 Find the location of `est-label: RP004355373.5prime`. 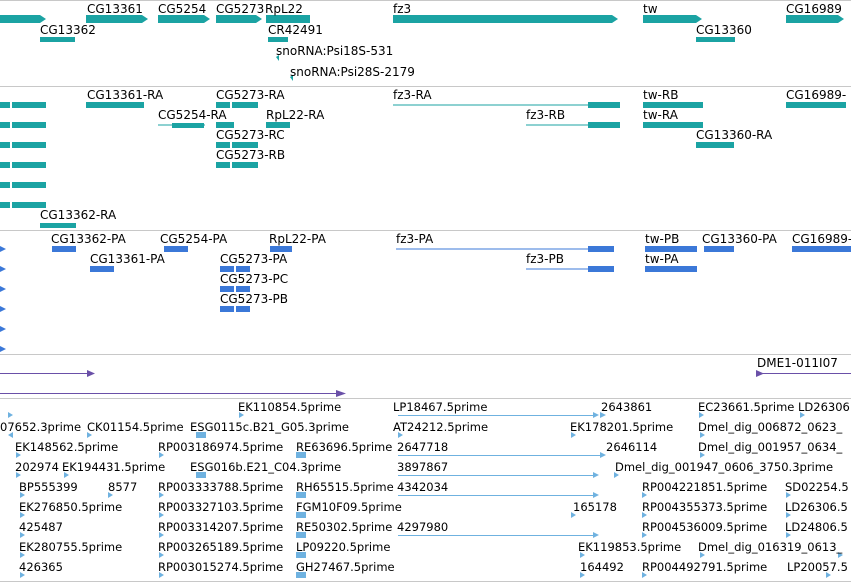

est-label: RP004355373.5prime is located at coordinates (705, 507).